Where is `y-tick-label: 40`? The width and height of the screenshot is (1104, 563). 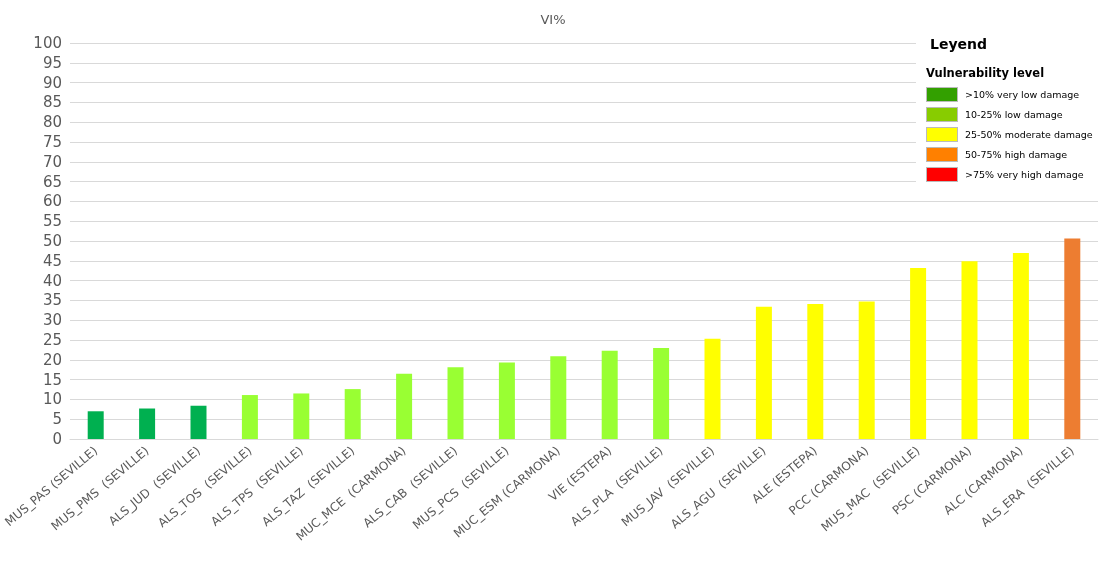
y-tick-label: 40 is located at coordinates (52, 280).